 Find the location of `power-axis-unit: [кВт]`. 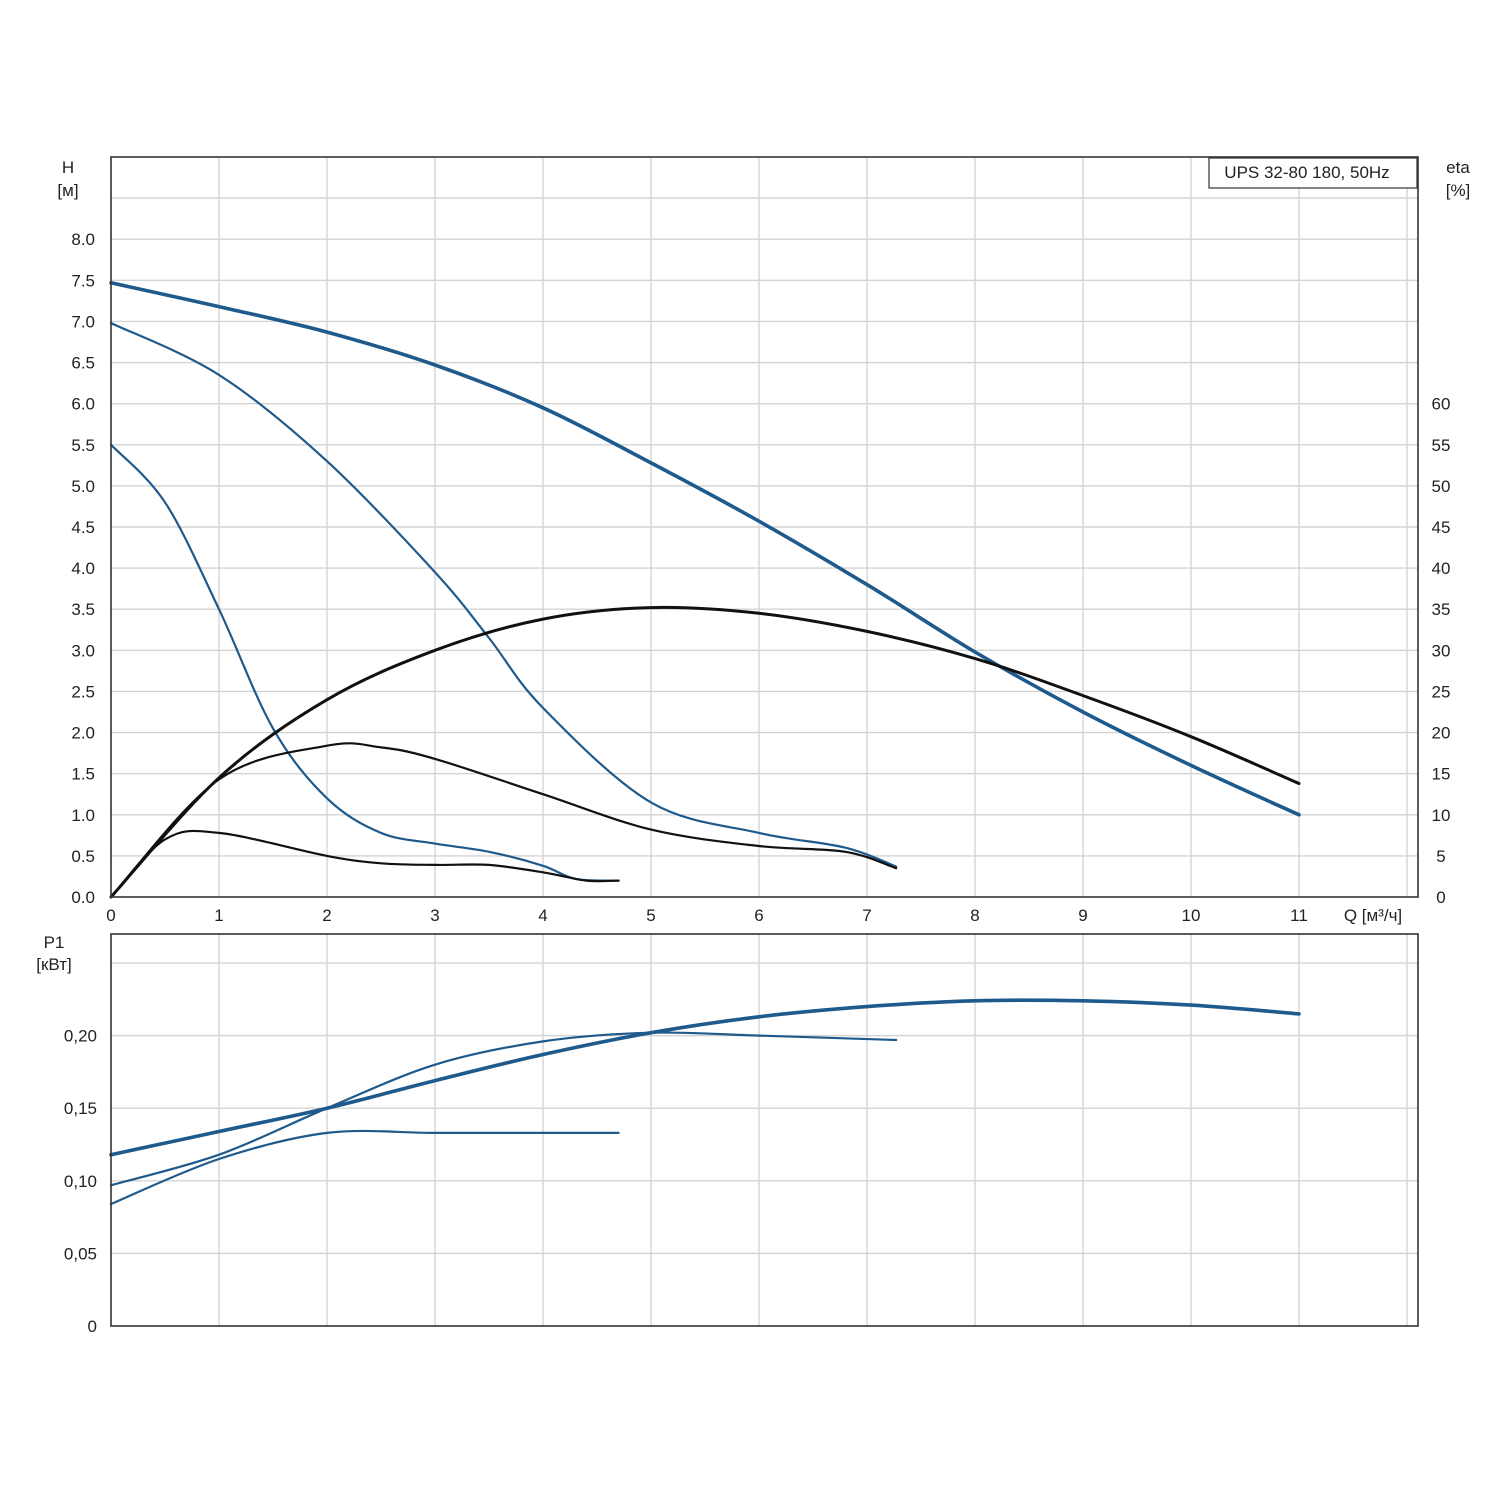

power-axis-unit: [кВт] is located at coordinates (53, 964).